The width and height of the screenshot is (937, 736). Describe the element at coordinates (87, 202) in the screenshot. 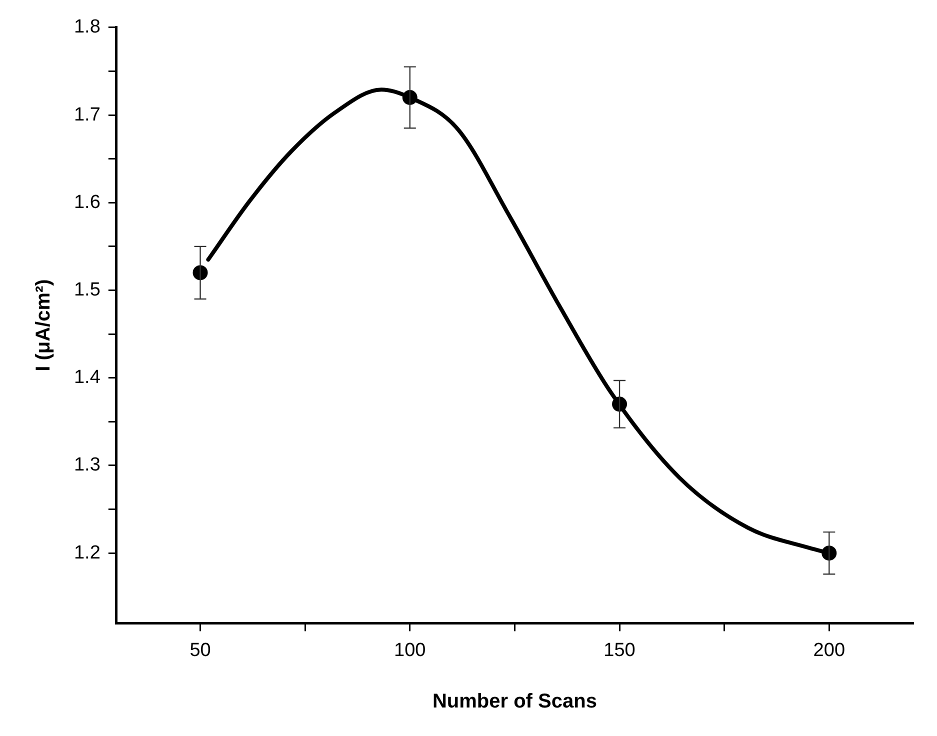

I see `y-tick-label: 1.6` at that location.